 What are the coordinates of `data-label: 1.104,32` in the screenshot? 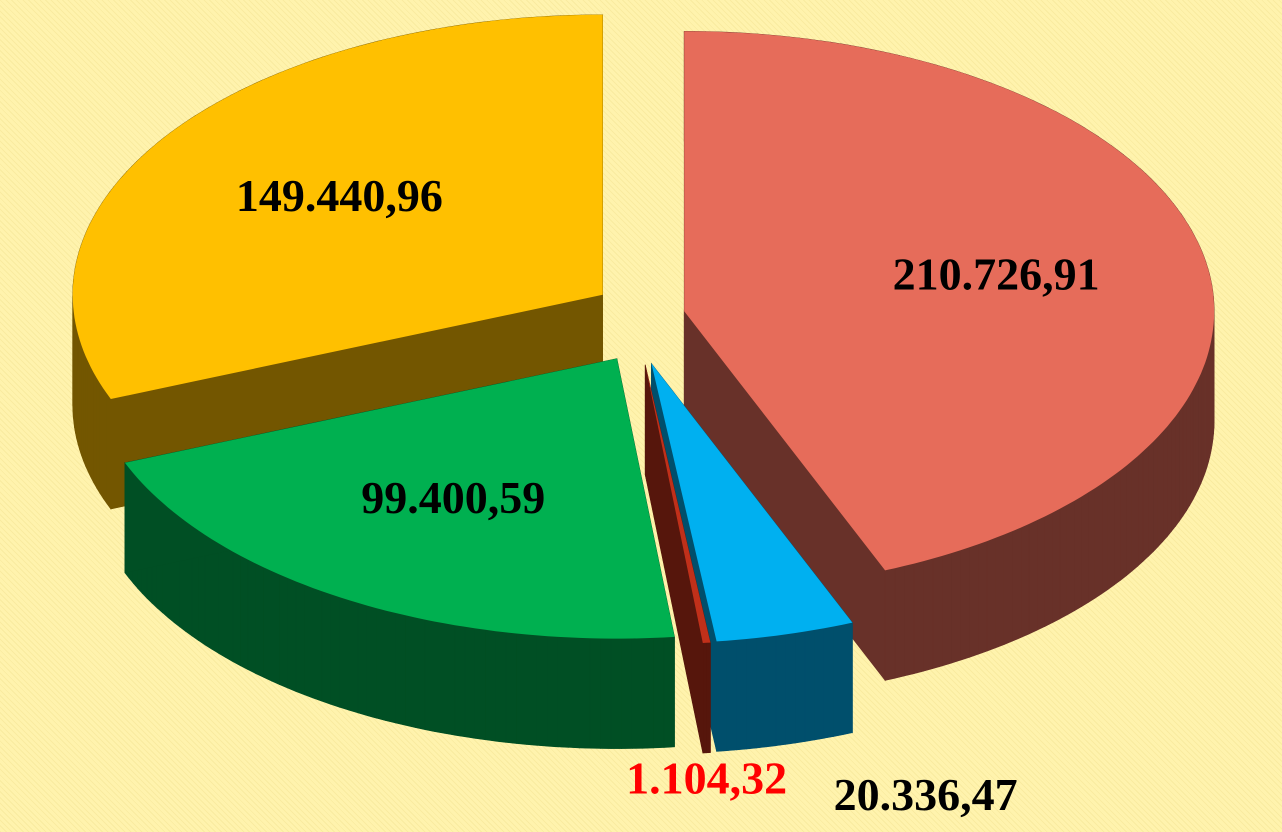 It's located at (706, 777).